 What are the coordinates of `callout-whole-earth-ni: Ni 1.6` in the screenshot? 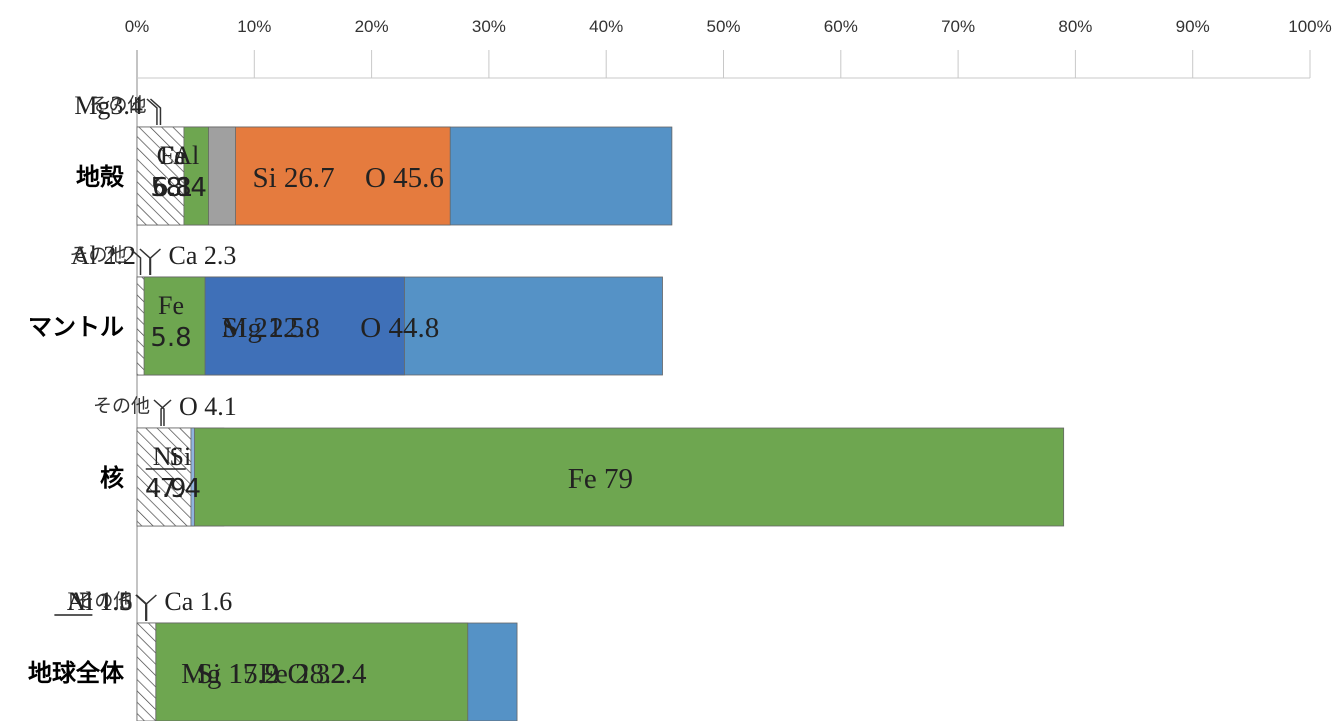 It's located at (99, 601).